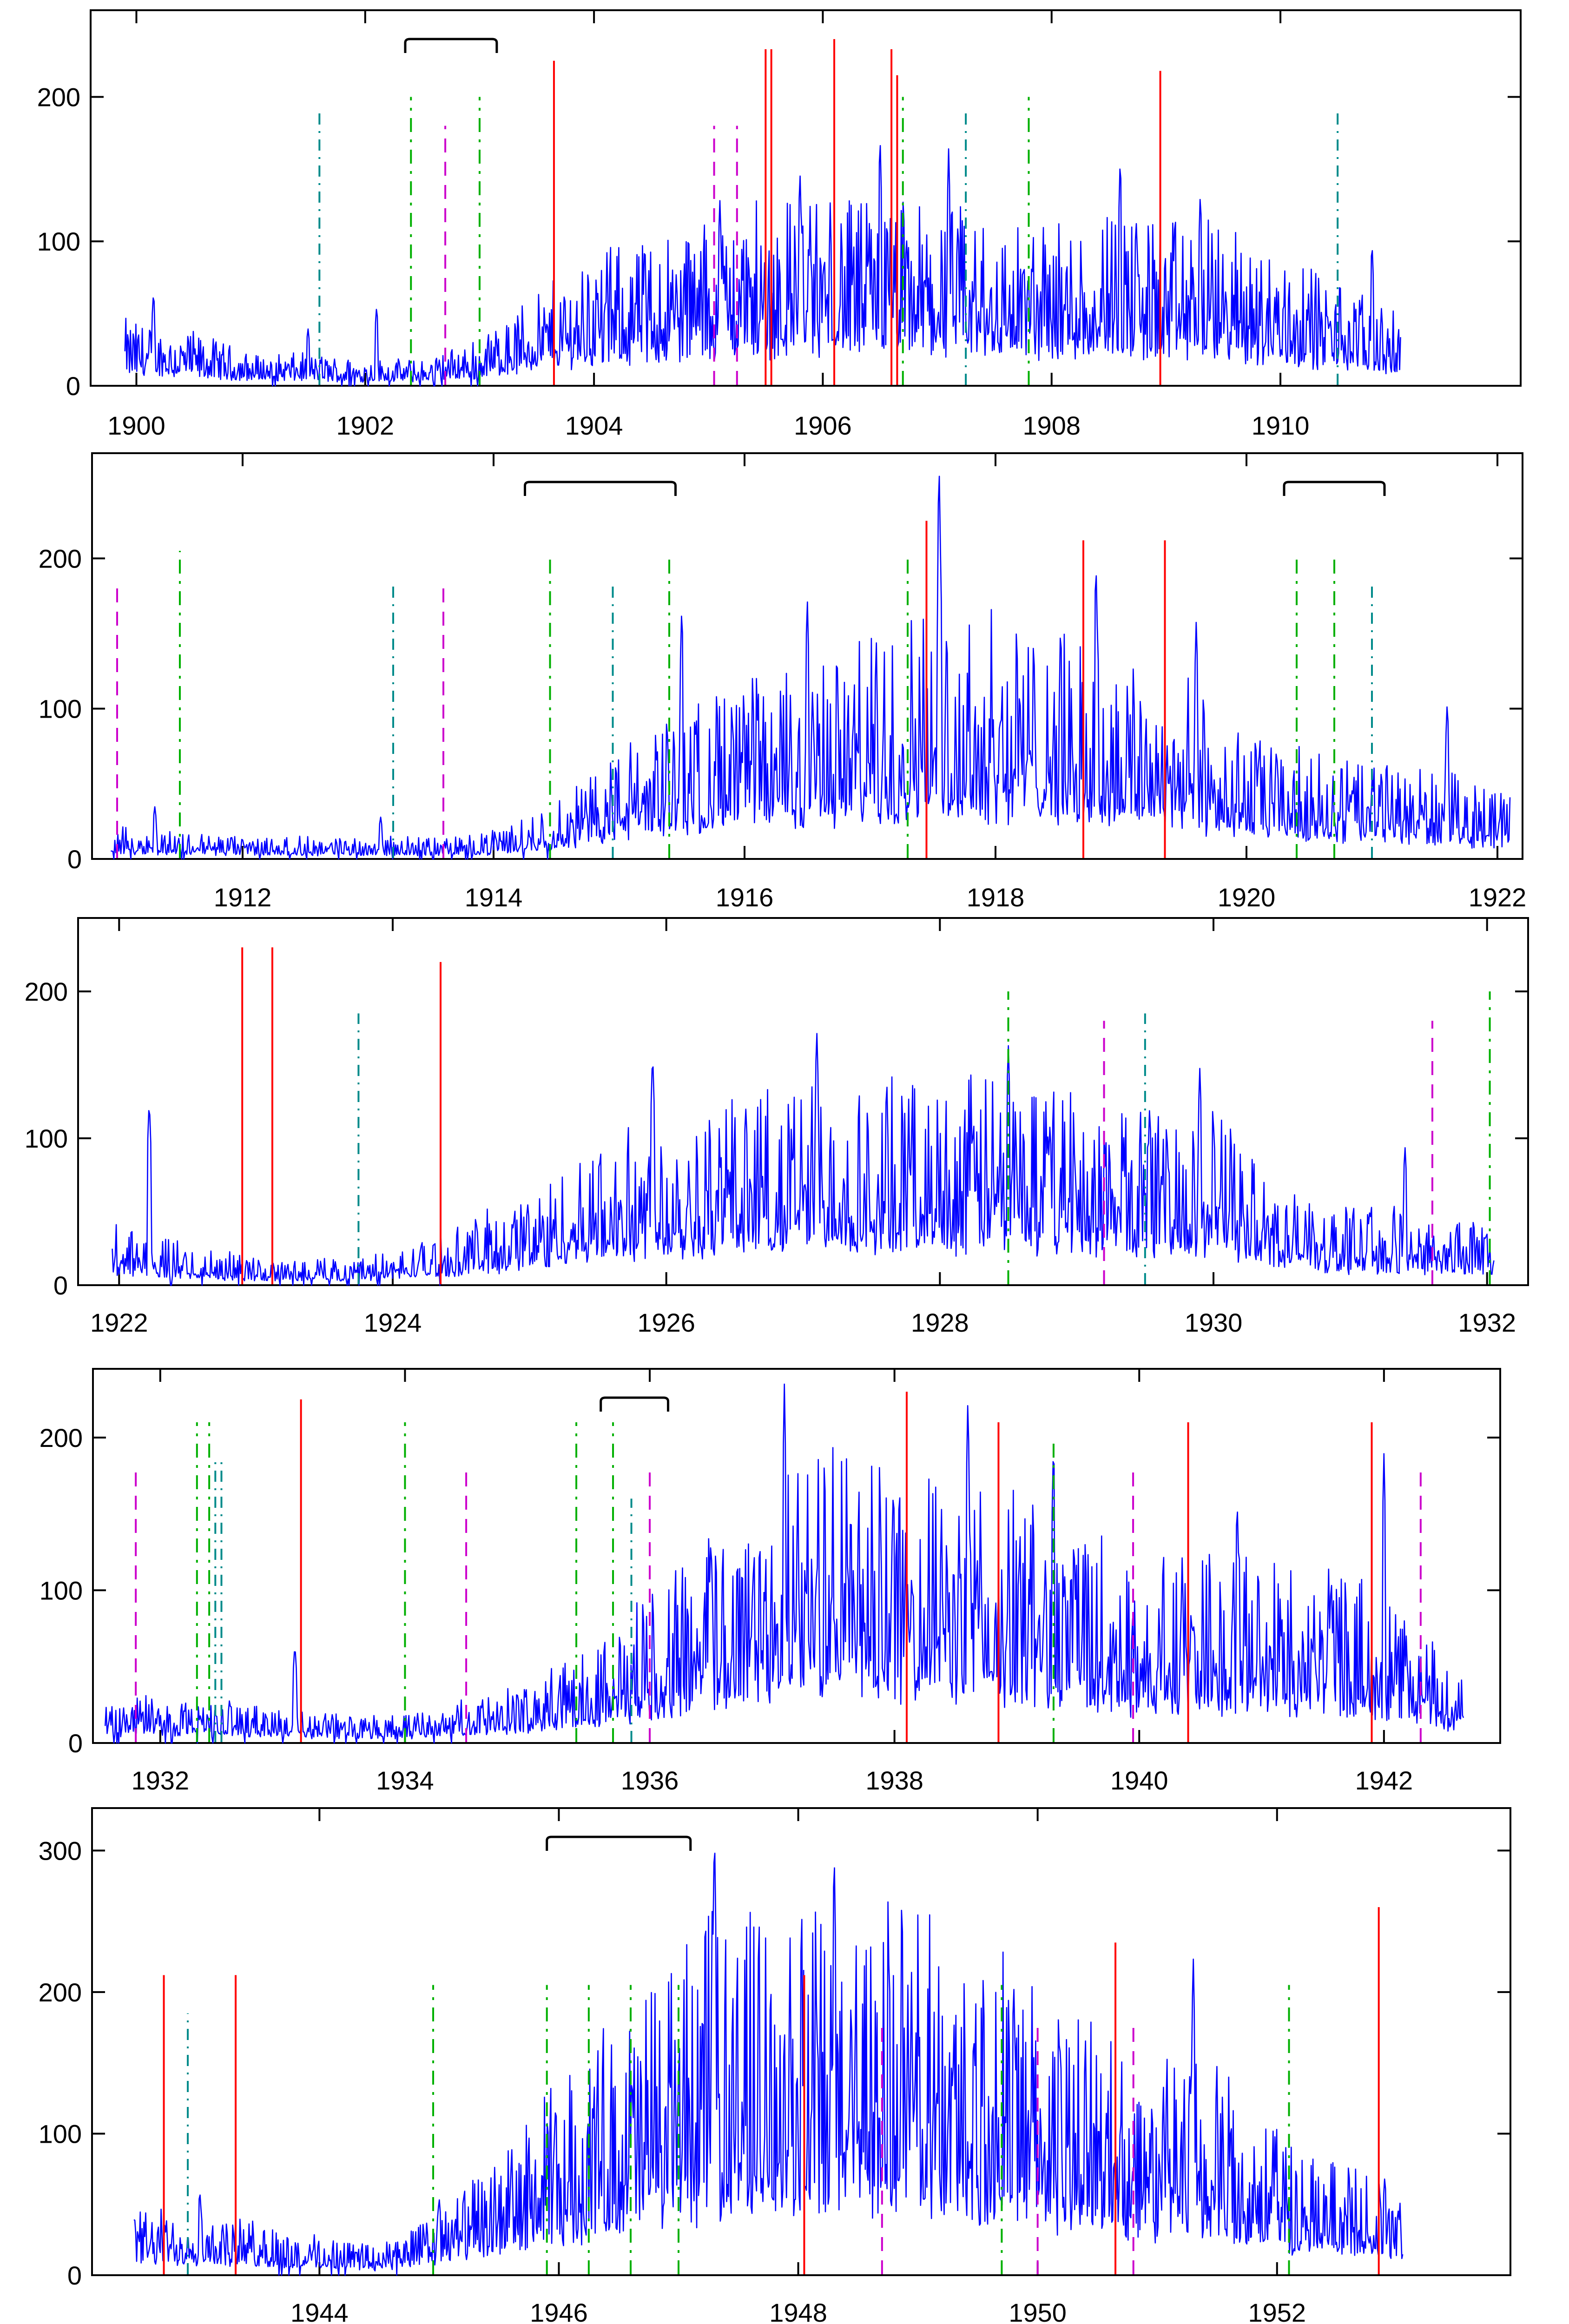 Image resolution: width=1569 pixels, height=2324 pixels. I want to click on x-tick-label: 1904, so click(594, 425).